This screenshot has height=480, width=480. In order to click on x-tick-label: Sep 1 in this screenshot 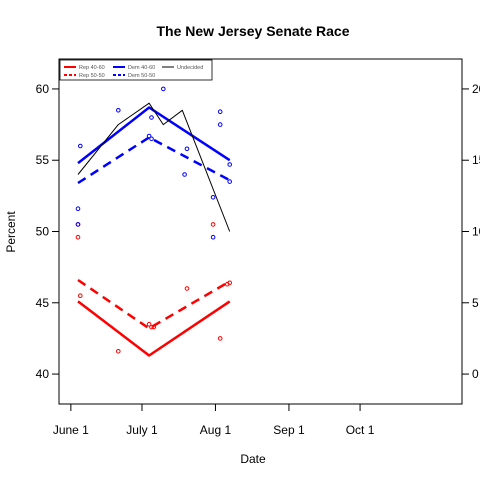, I will do `click(289, 430)`.